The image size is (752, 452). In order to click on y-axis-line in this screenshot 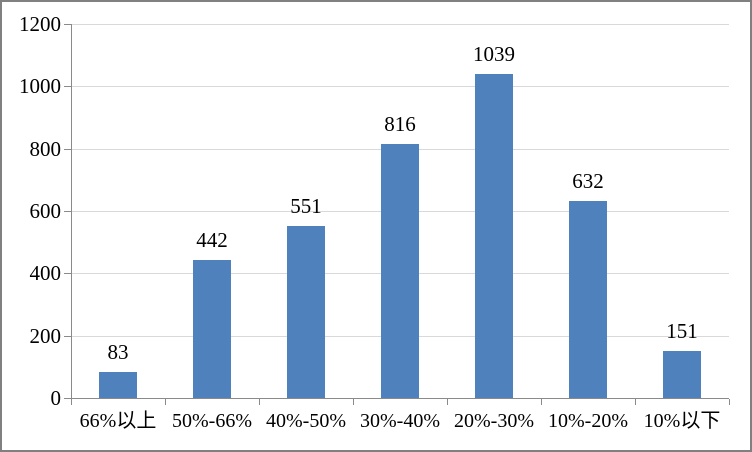, I will do `click(71, 211)`.